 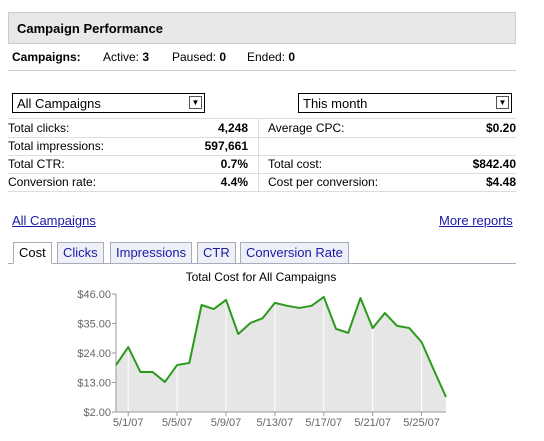 What do you see at coordinates (128, 164) in the screenshot?
I see `stat-row: Total CTR: 0.7%` at bounding box center [128, 164].